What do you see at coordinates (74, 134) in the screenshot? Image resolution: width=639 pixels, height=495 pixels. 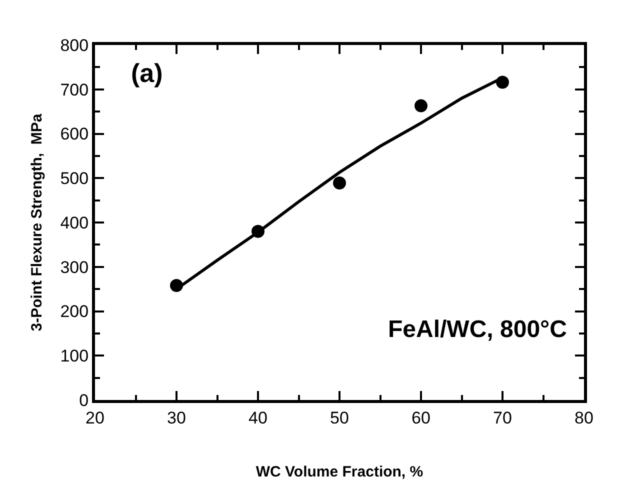 I see `y-tick-label: 600` at bounding box center [74, 134].